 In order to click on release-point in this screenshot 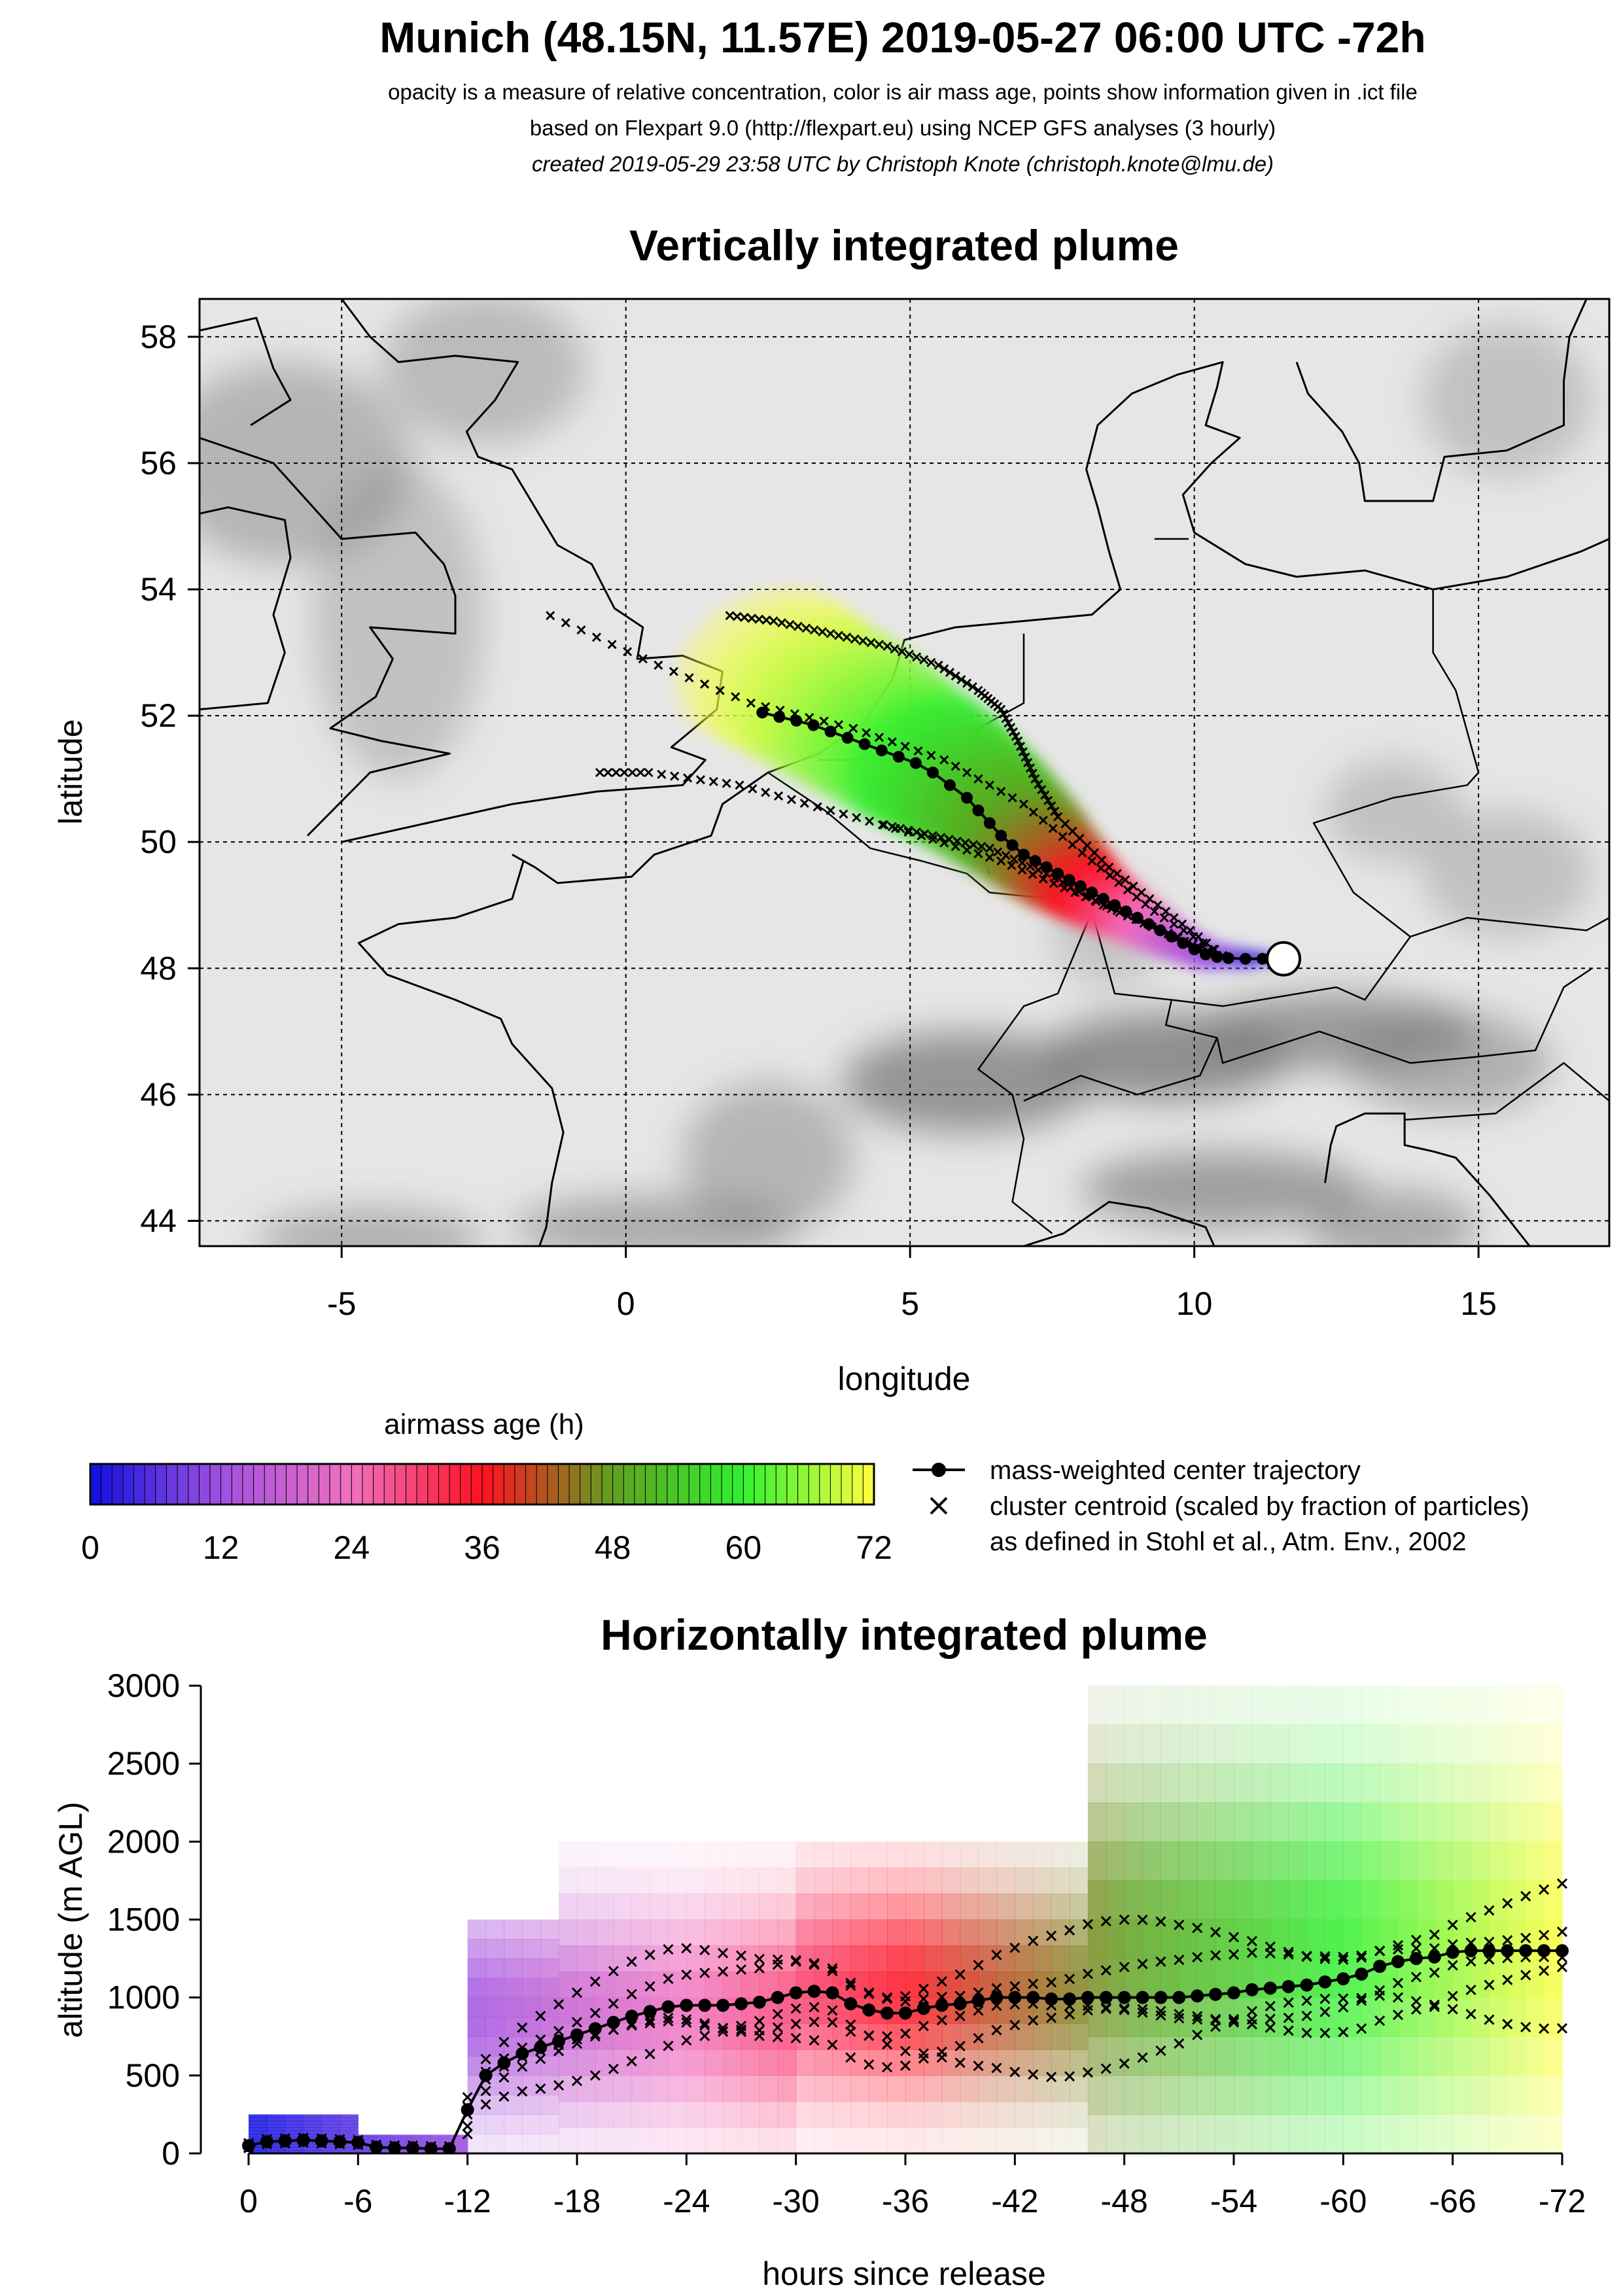, I will do `click(1284, 959)`.